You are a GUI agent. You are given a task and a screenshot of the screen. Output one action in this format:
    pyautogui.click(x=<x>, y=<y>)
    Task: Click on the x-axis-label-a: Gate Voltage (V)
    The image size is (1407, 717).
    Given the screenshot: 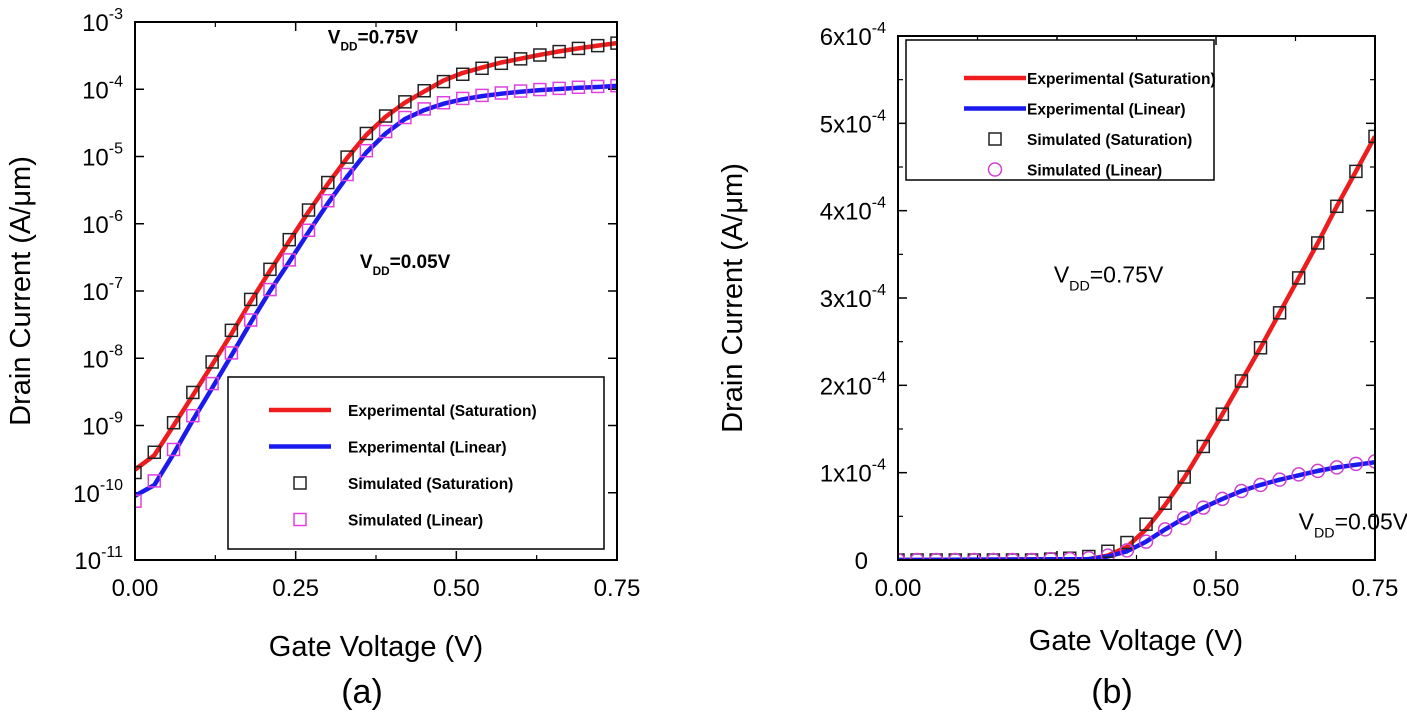 What is the action you would take?
    pyautogui.click(x=376, y=647)
    